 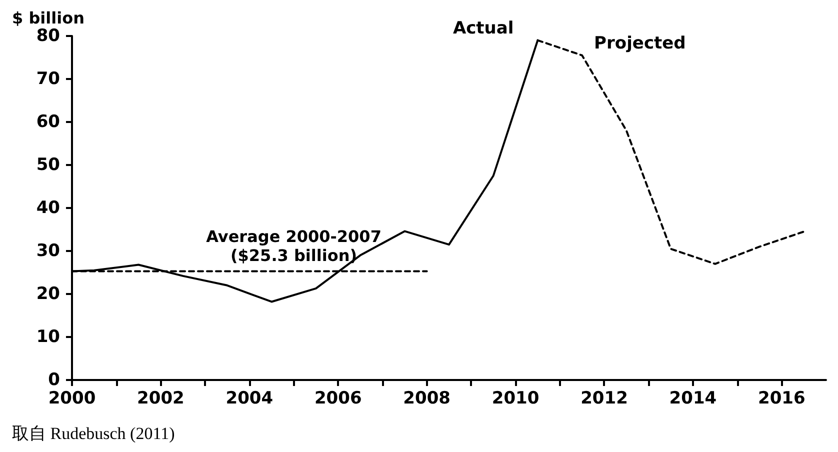 I want to click on x-tick-label: 2012, so click(x=604, y=398).